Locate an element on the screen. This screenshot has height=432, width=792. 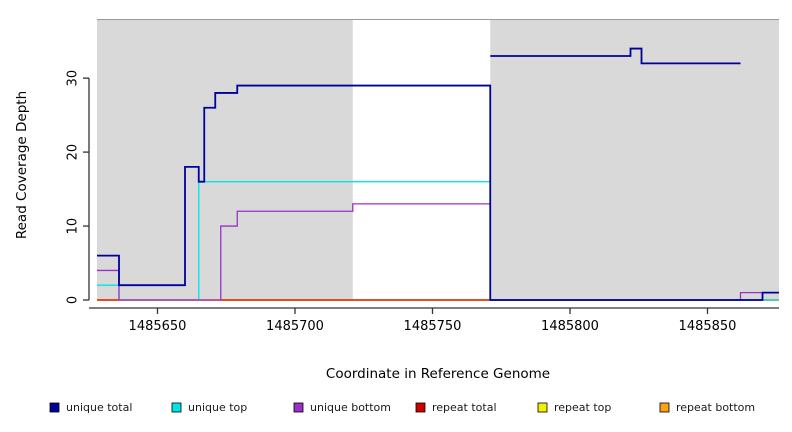
x-axis-title: Coordinate in Reference Genome is located at coordinates (438, 374).